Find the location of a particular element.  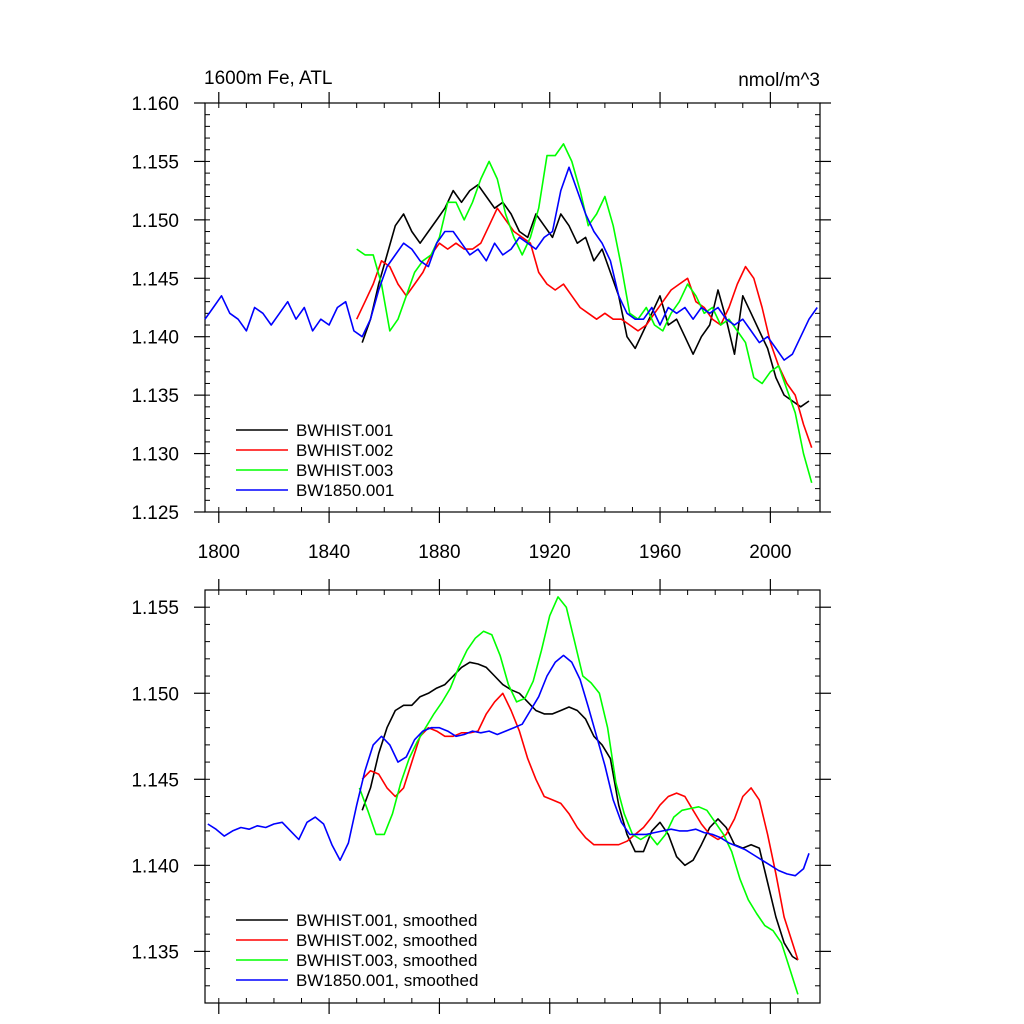

chart-title: 1600m Fe, ATL is located at coordinates (268, 78).